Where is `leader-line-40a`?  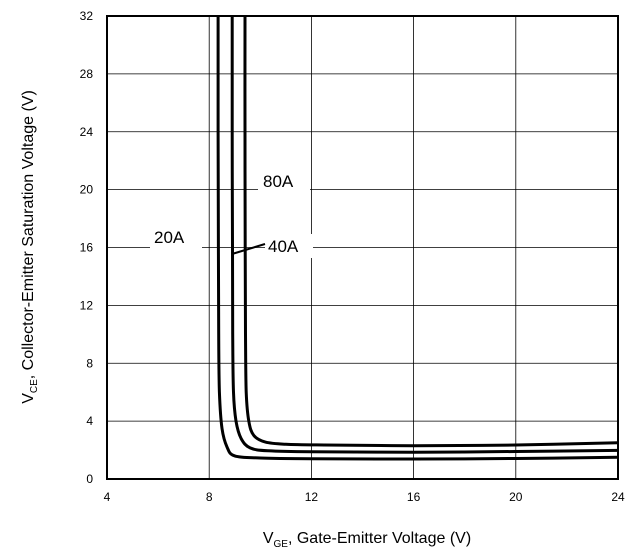
leader-line-40a is located at coordinates (248, 249).